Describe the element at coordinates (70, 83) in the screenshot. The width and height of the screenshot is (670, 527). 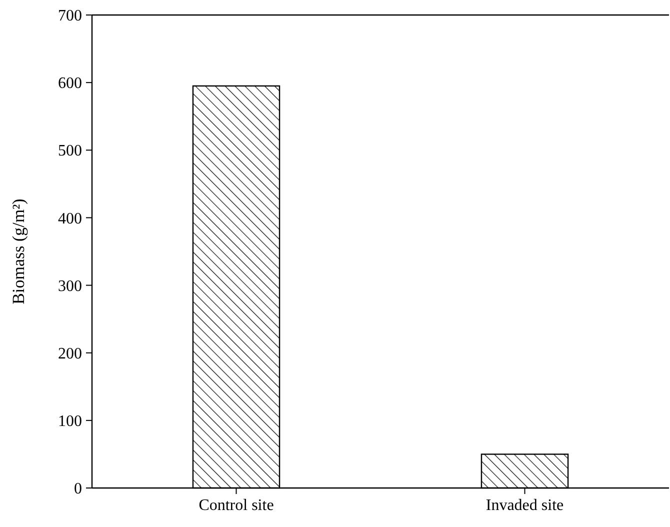
I see `y-tick-label: 600` at that location.